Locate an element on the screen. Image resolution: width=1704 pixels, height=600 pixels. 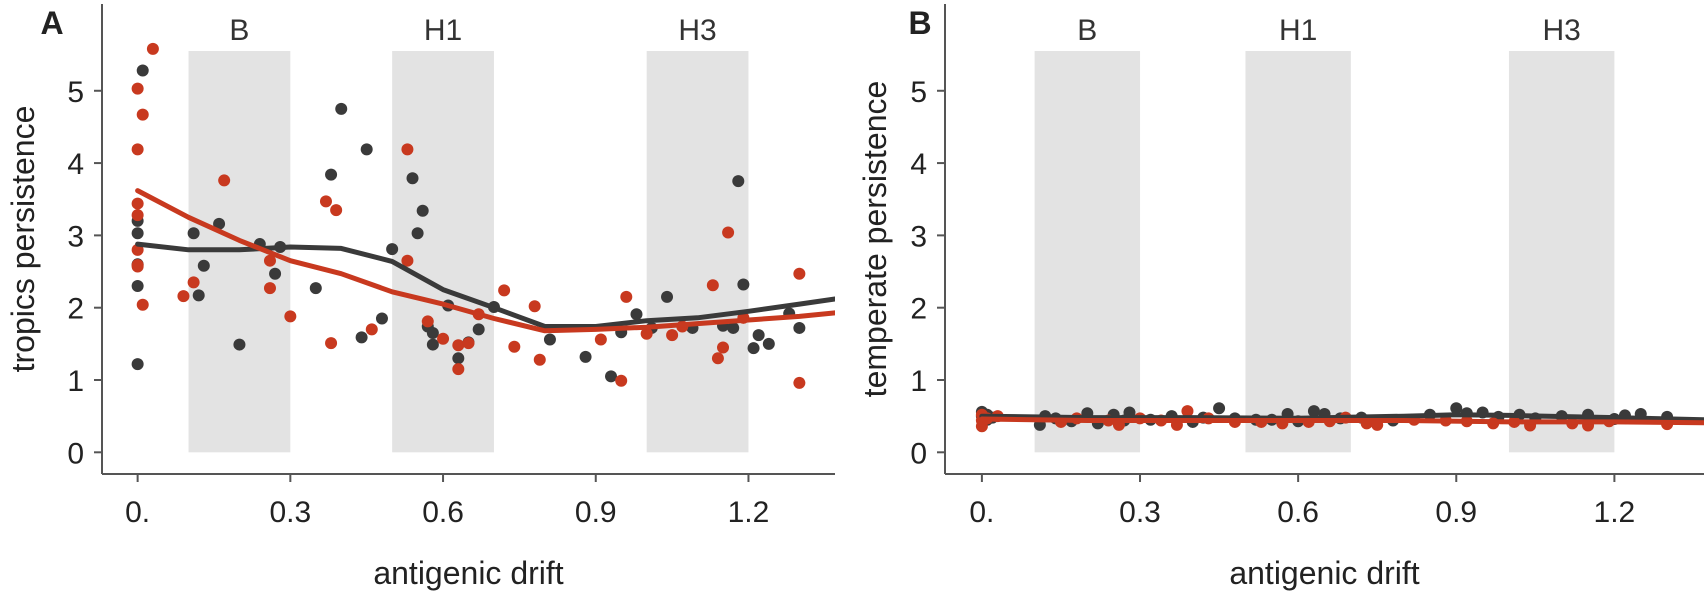
y-axis-title: temperate persistence is located at coordinates (875, 239).